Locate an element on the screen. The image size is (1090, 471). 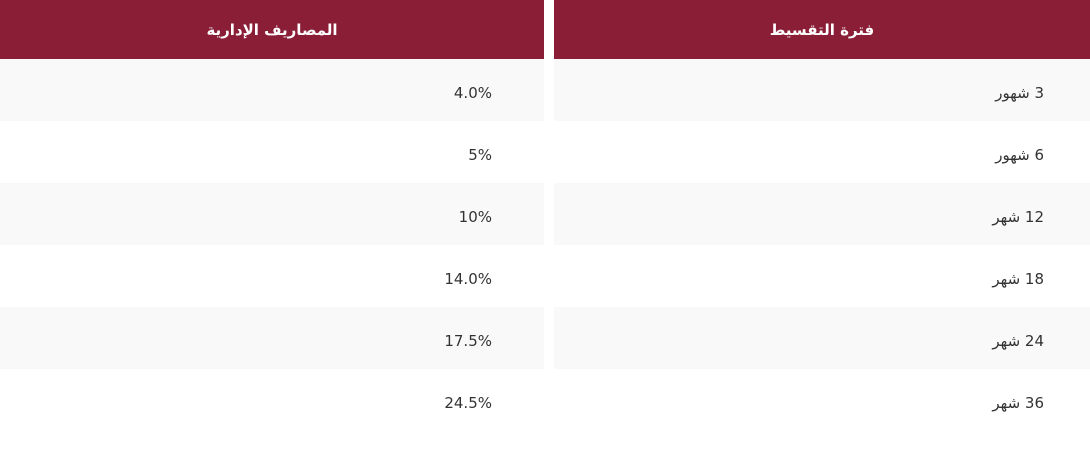
table-row: 17.5% is located at coordinates (272, 338).